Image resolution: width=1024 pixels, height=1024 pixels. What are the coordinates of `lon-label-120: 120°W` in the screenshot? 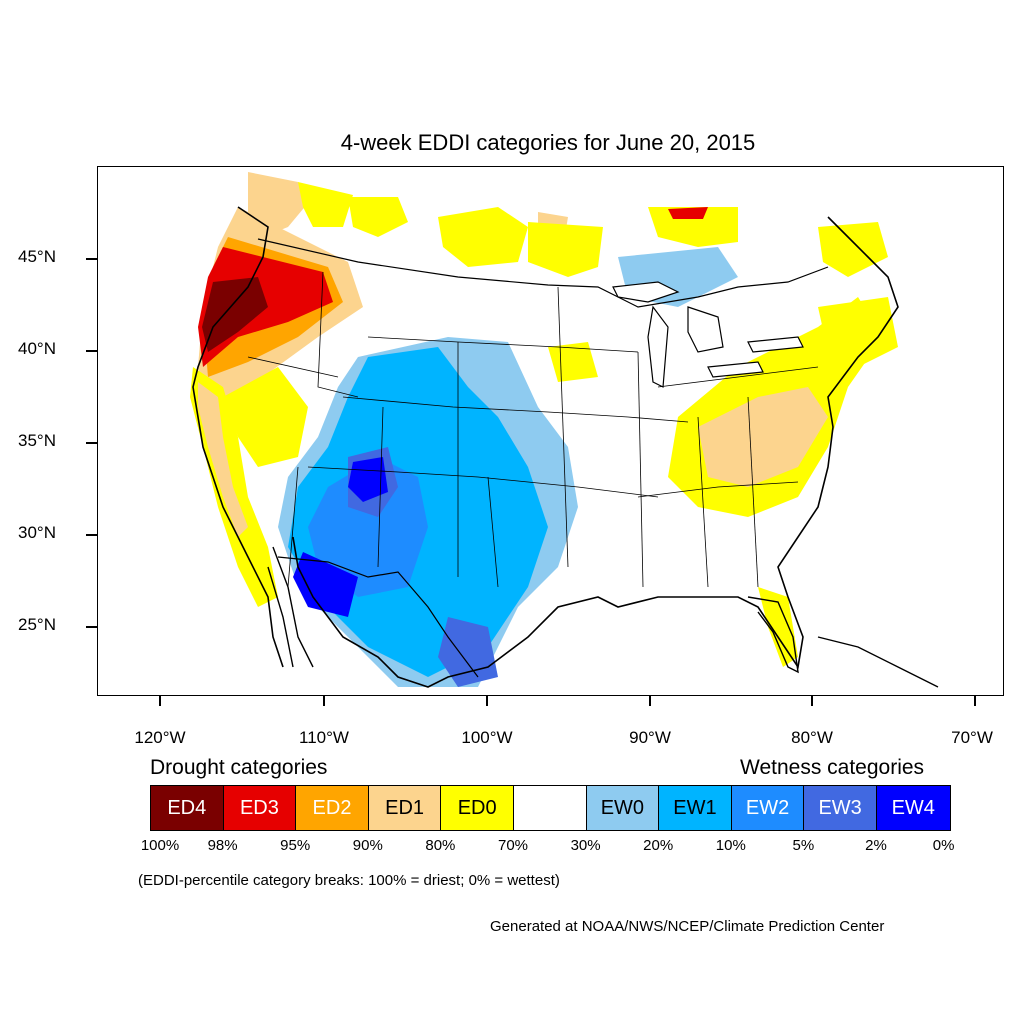 It's located at (160, 737).